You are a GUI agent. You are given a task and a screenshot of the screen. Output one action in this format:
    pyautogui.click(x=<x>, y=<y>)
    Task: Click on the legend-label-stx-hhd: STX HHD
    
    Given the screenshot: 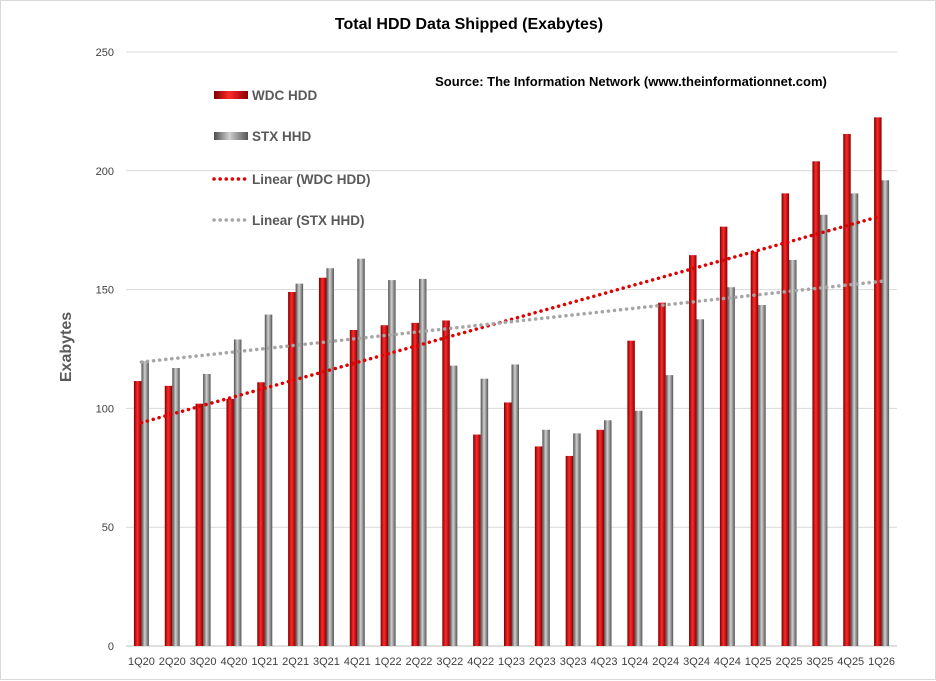 What is the action you would take?
    pyautogui.click(x=282, y=136)
    